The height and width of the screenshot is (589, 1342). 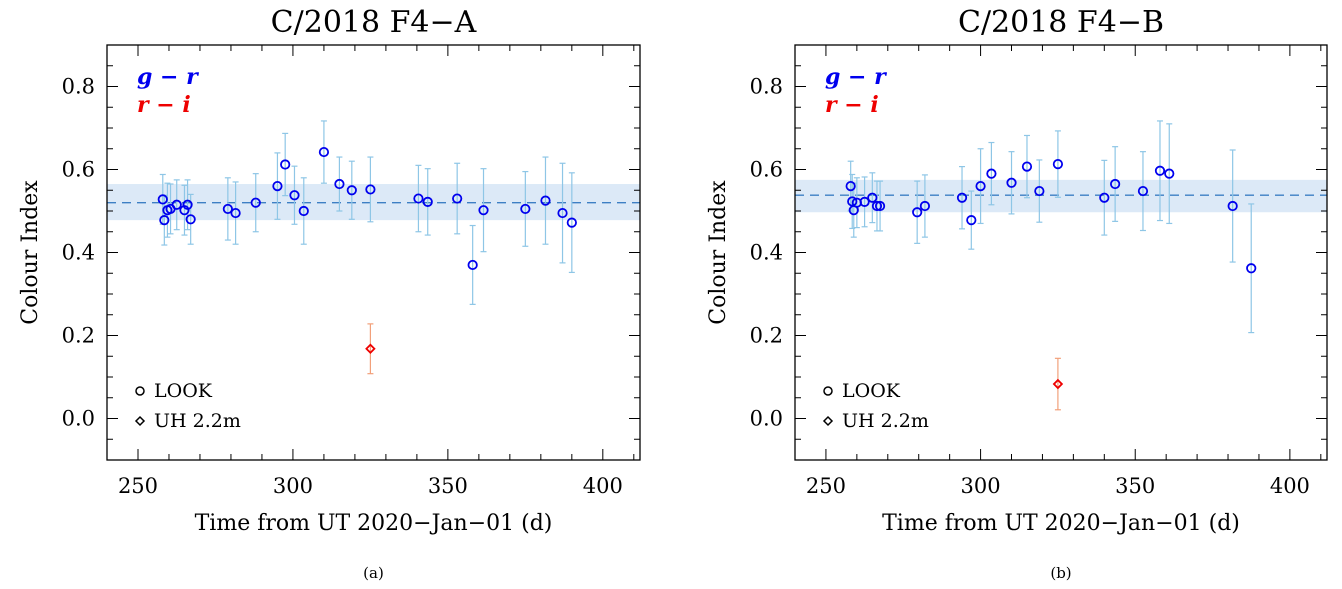 What do you see at coordinates (374, 22) in the screenshot?
I see `chart-title: C/2018 F4−A` at bounding box center [374, 22].